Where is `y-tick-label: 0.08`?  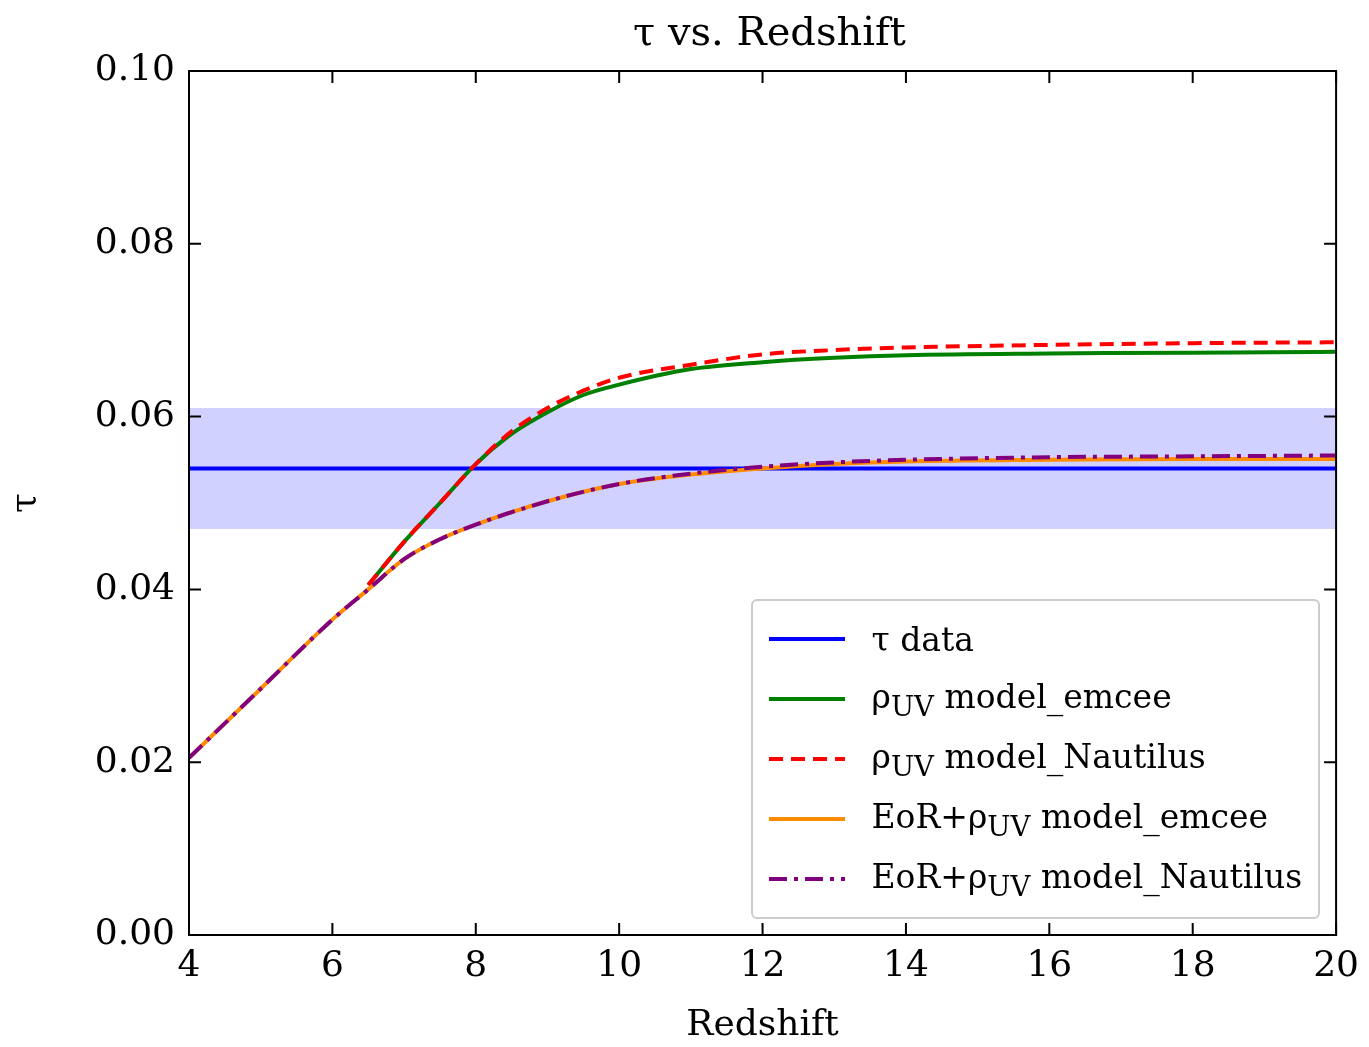
y-tick-label: 0.08 is located at coordinates (134, 241).